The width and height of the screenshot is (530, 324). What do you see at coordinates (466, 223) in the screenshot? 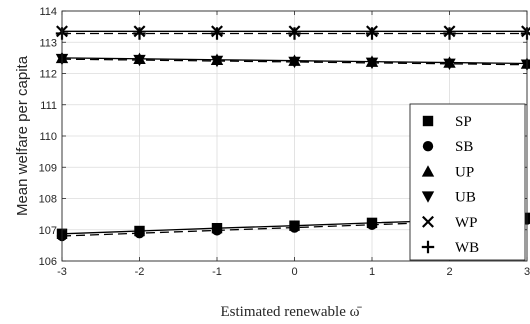
I see `legend-label-wp: WP` at bounding box center [466, 223].